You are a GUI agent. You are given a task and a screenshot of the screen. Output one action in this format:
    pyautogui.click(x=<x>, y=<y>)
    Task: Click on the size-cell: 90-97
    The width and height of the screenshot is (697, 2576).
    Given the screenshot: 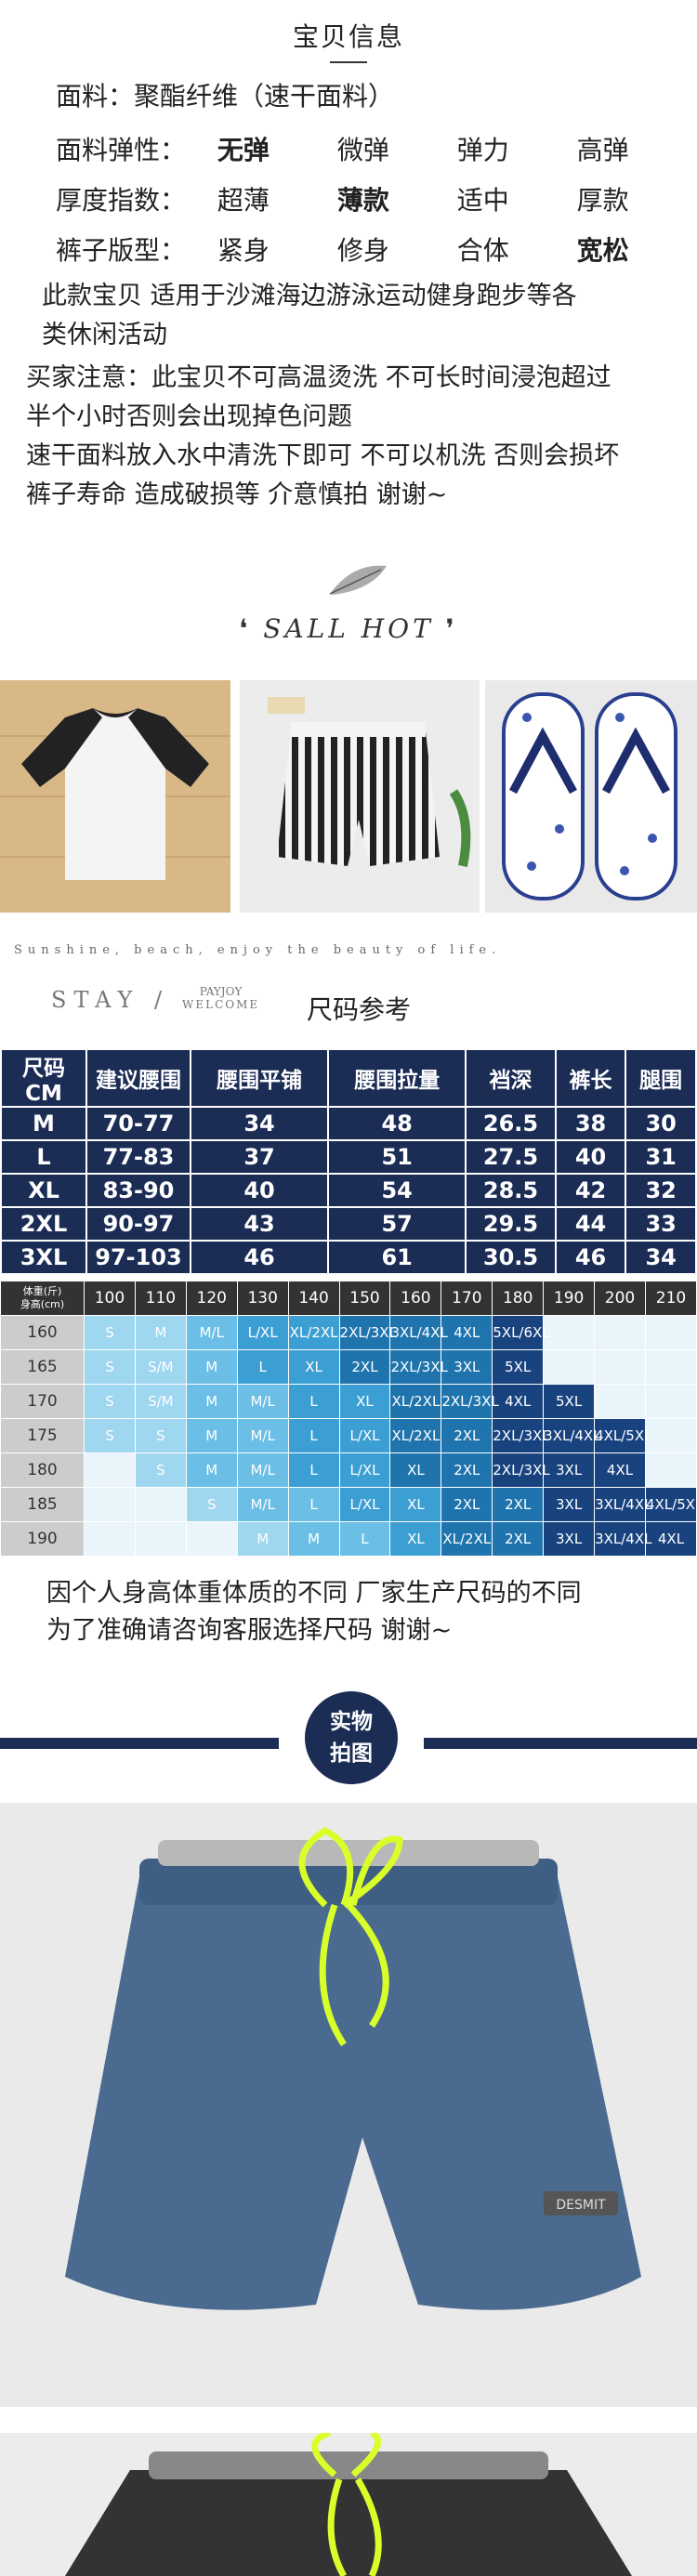 What is the action you would take?
    pyautogui.click(x=138, y=1224)
    